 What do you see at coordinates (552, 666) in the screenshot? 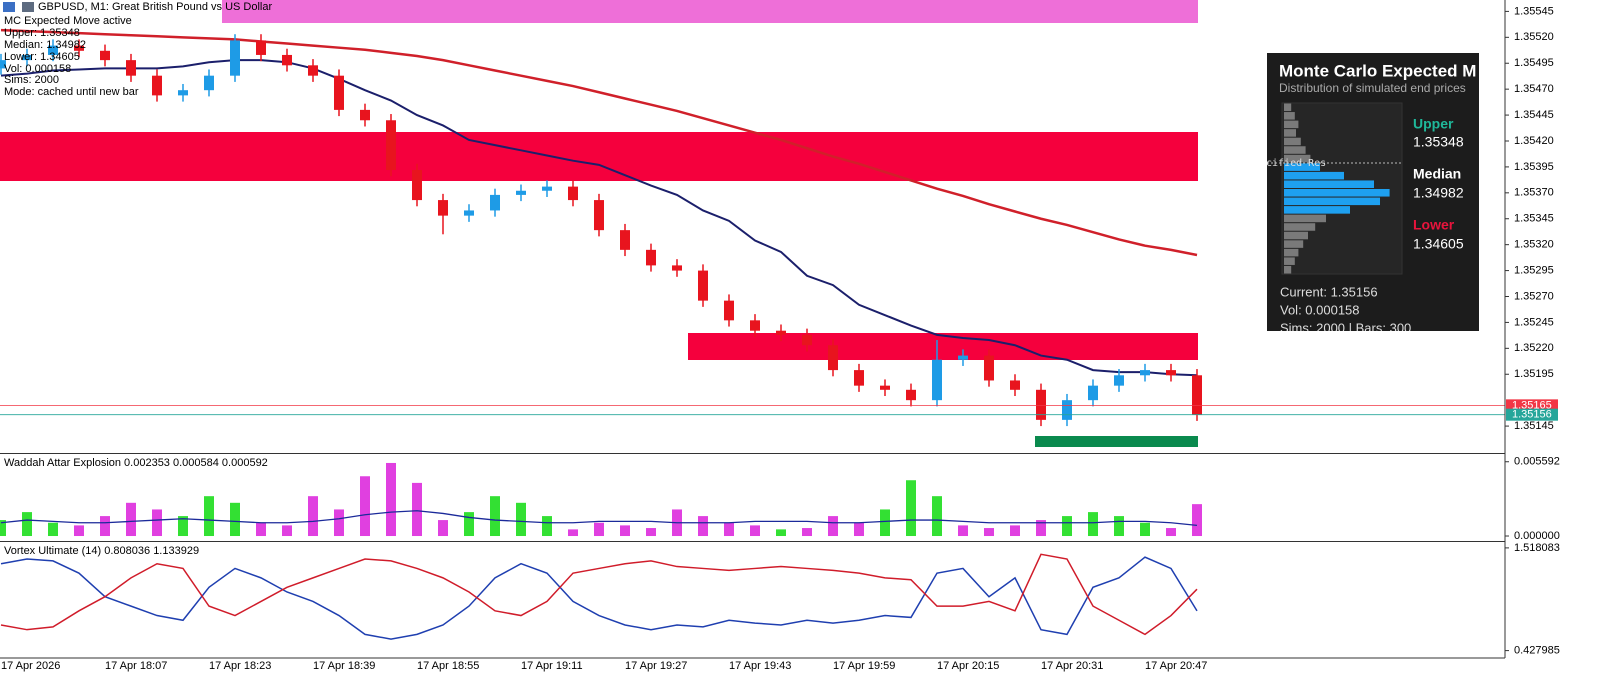
I see `x-tick-label: 17 Apr 19:11` at bounding box center [552, 666].